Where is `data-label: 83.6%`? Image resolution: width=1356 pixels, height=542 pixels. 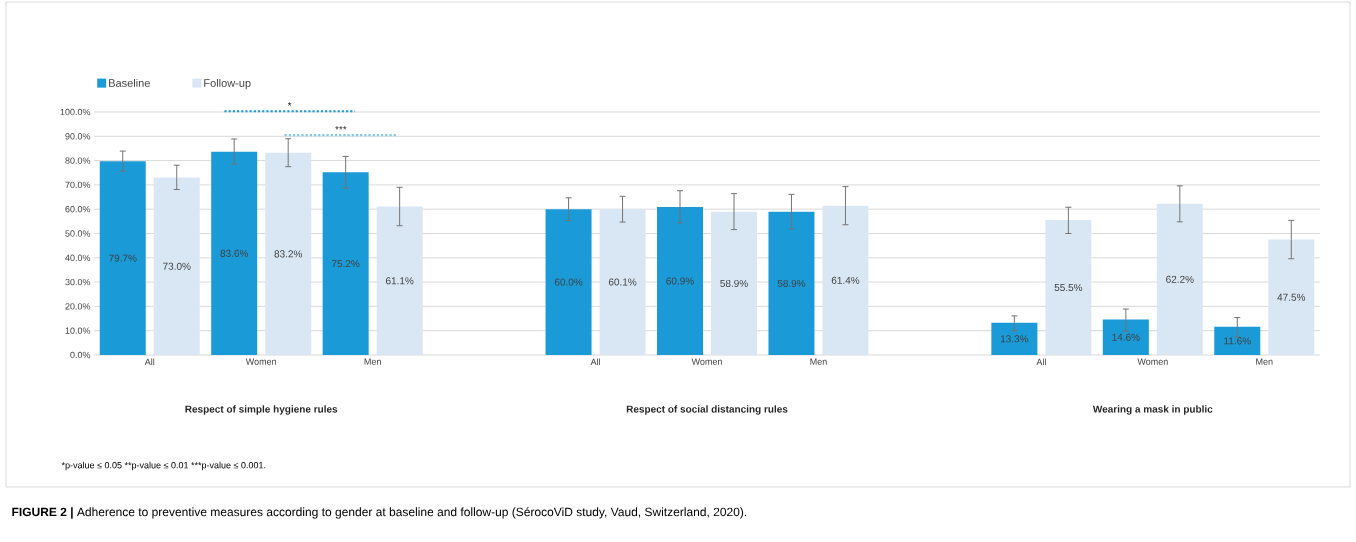
data-label: 83.6% is located at coordinates (234, 253).